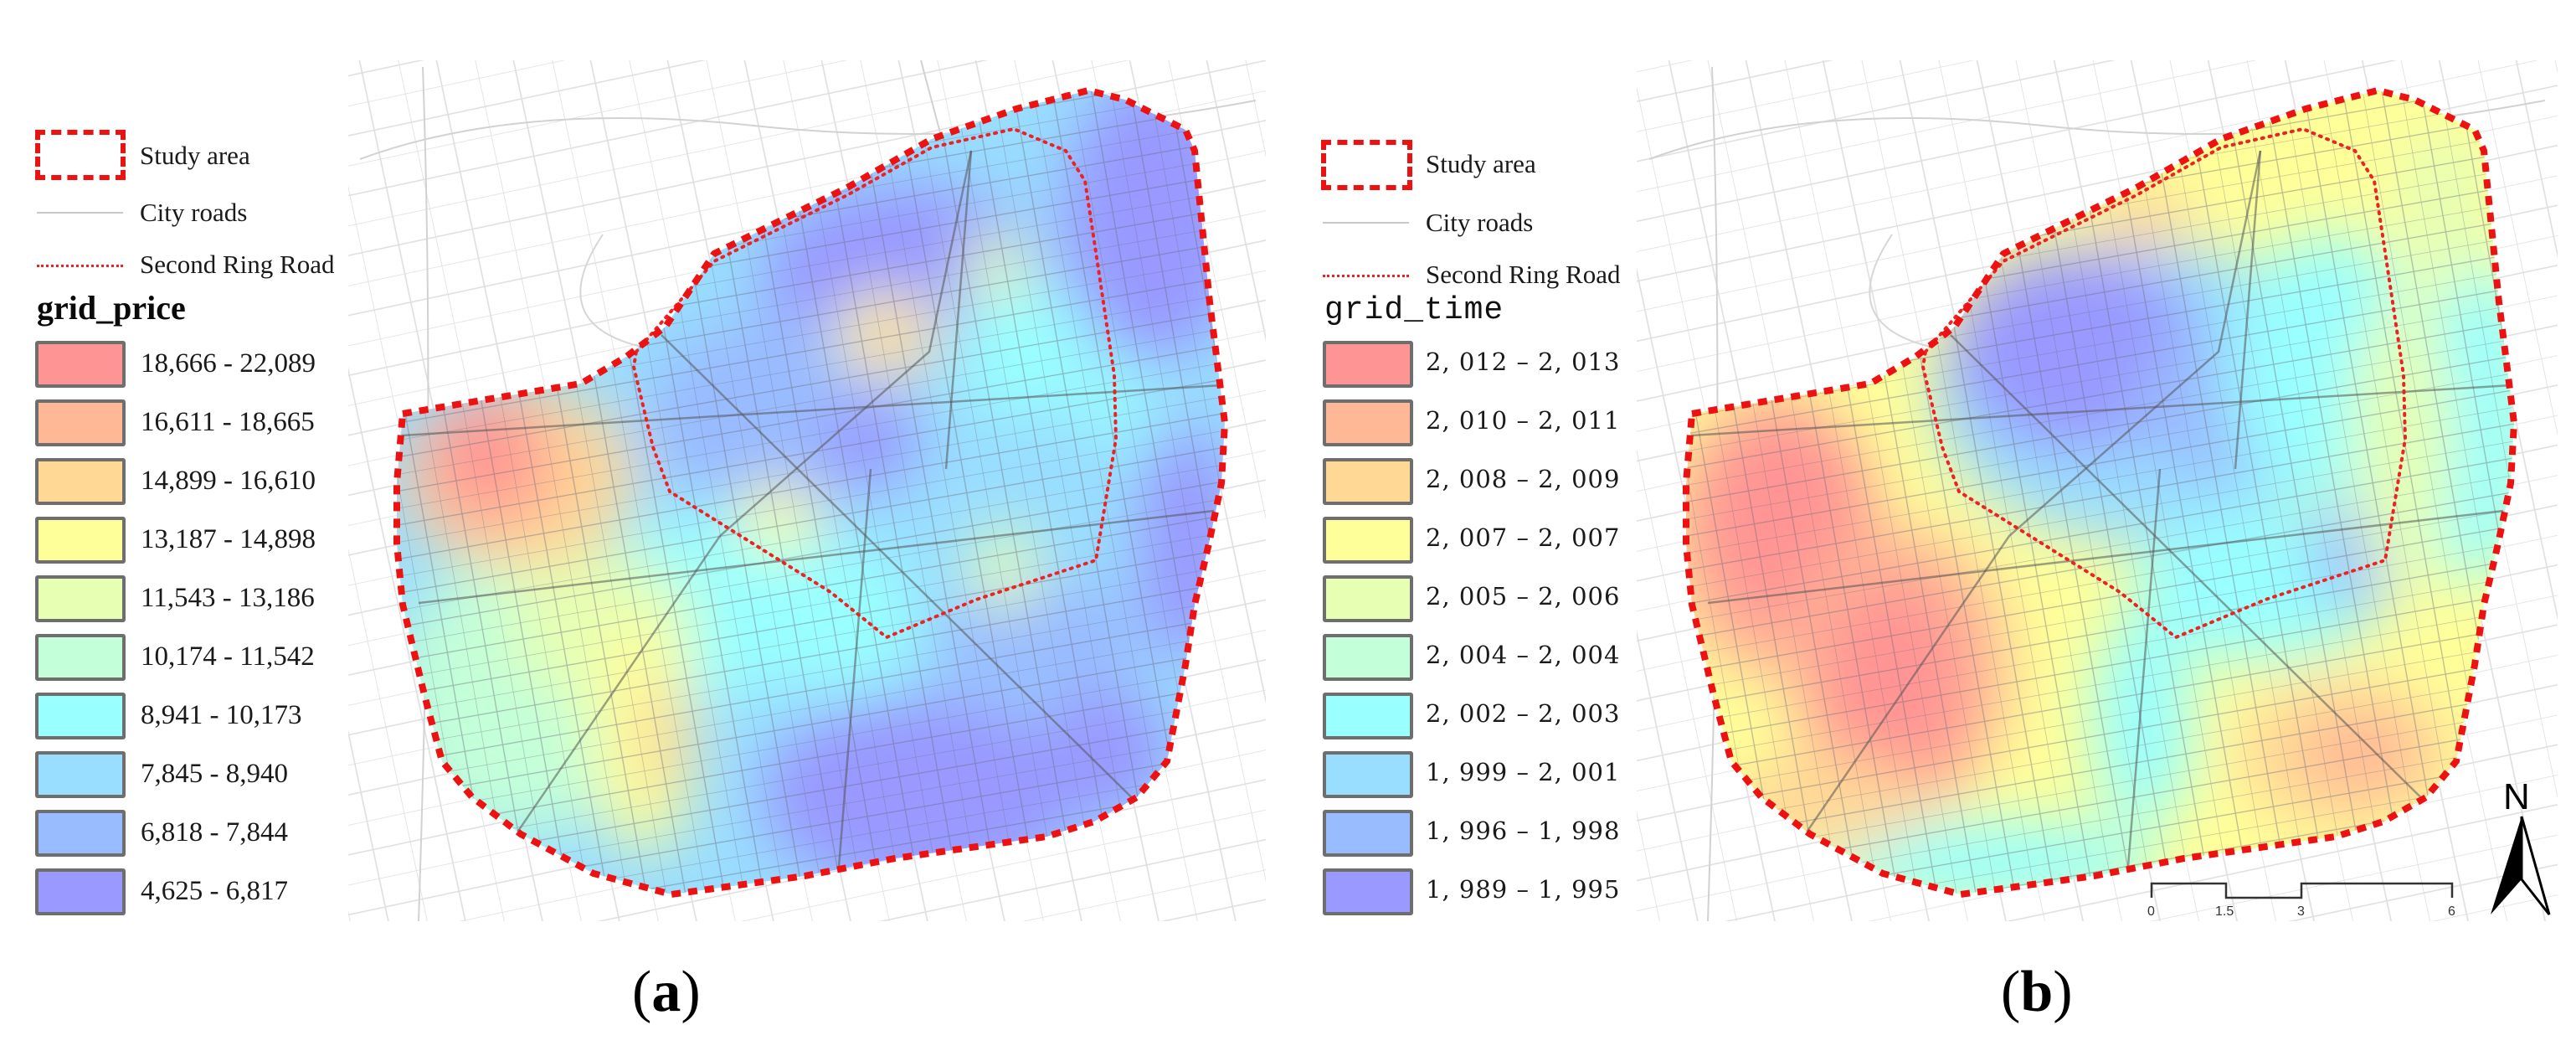  What do you see at coordinates (2164, 383) in the screenshot?
I see `map-b-second-ring-road` at bounding box center [2164, 383].